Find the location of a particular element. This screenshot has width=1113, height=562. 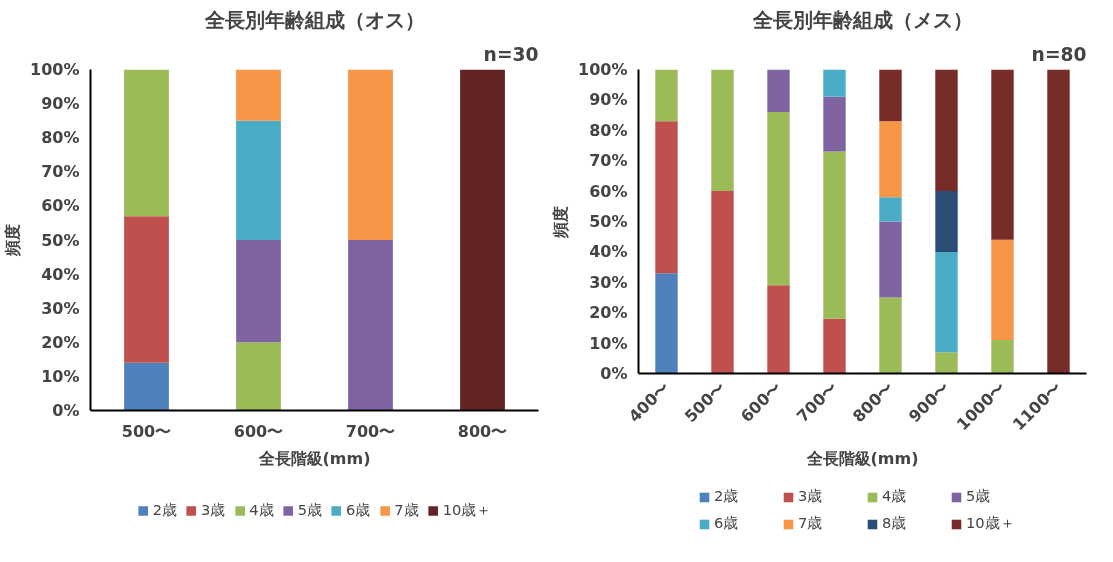

x-tick-label: 700〜 is located at coordinates (370, 431).